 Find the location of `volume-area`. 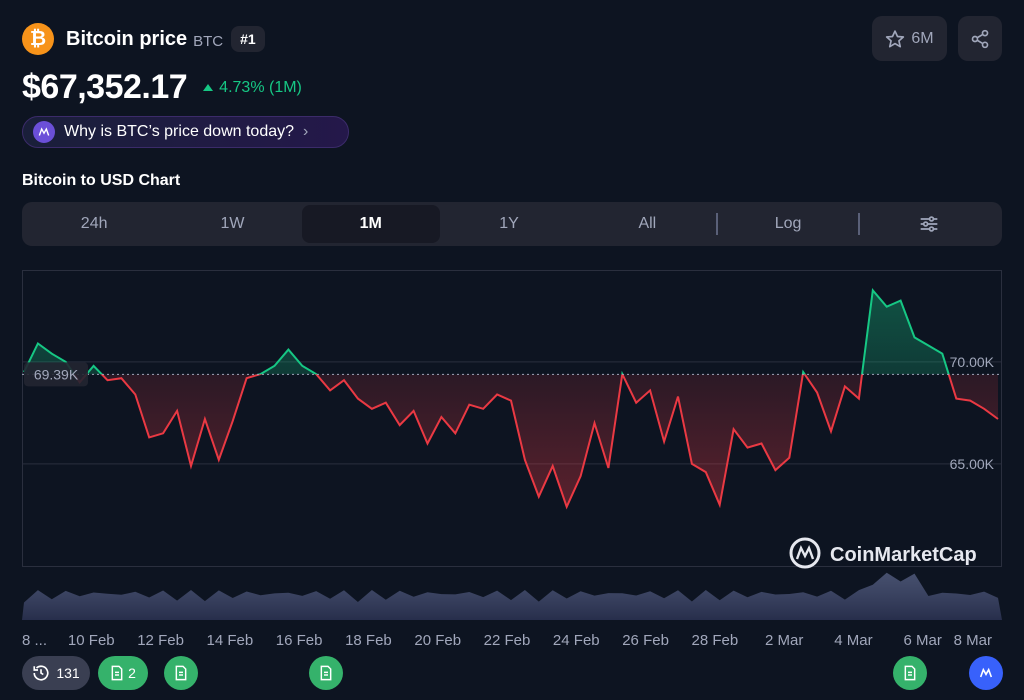

volume-area is located at coordinates (512, 596).